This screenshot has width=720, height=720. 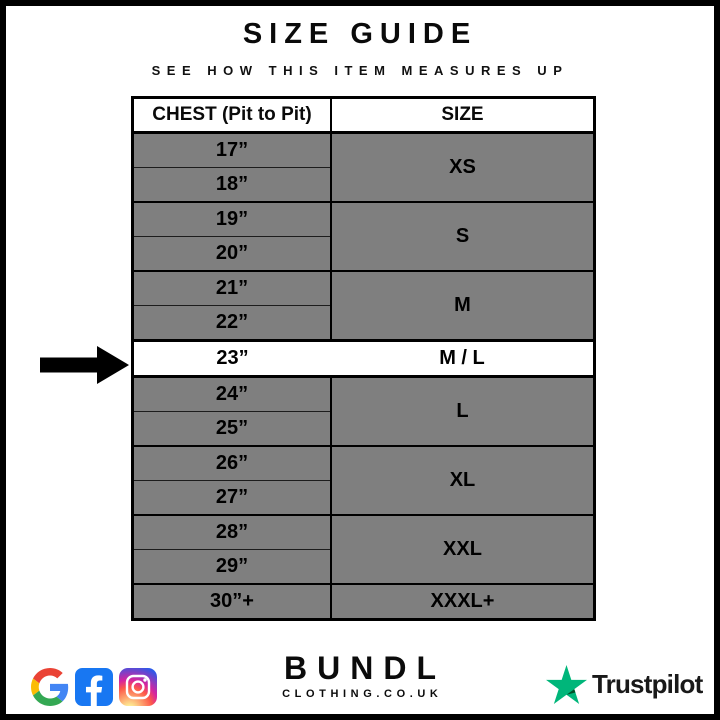 I want to click on size-cell: M / L, so click(x=463, y=358).